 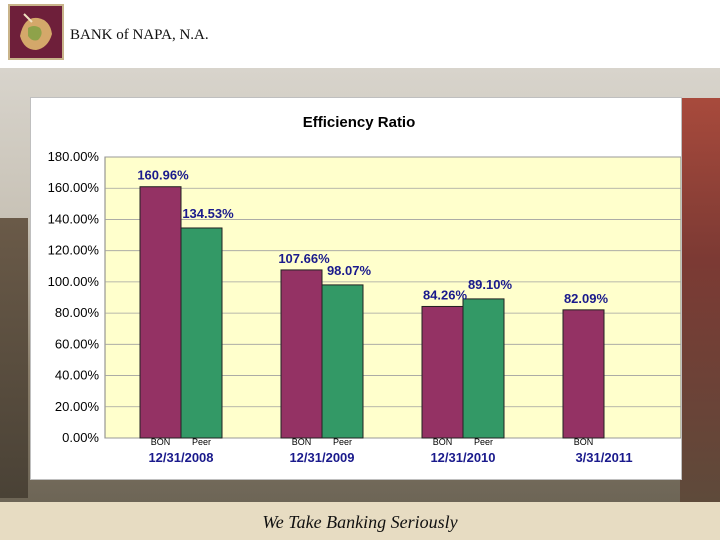 I want to click on y-tick-label: 0.00%, so click(x=80, y=437).